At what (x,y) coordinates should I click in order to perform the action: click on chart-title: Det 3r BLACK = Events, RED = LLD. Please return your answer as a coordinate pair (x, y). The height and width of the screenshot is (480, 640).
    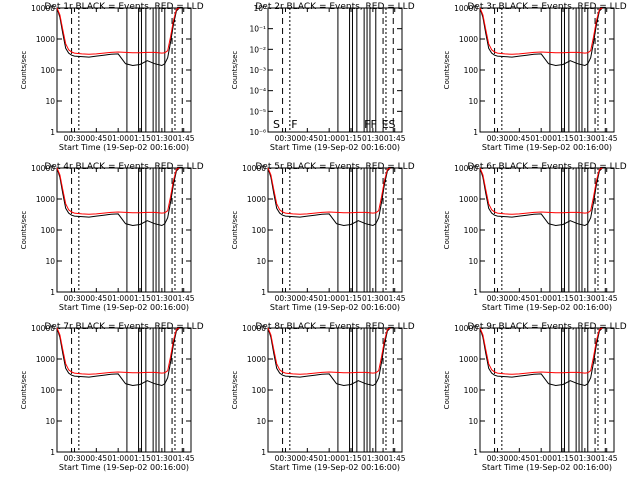
    Looking at the image, I should click on (546, 7).